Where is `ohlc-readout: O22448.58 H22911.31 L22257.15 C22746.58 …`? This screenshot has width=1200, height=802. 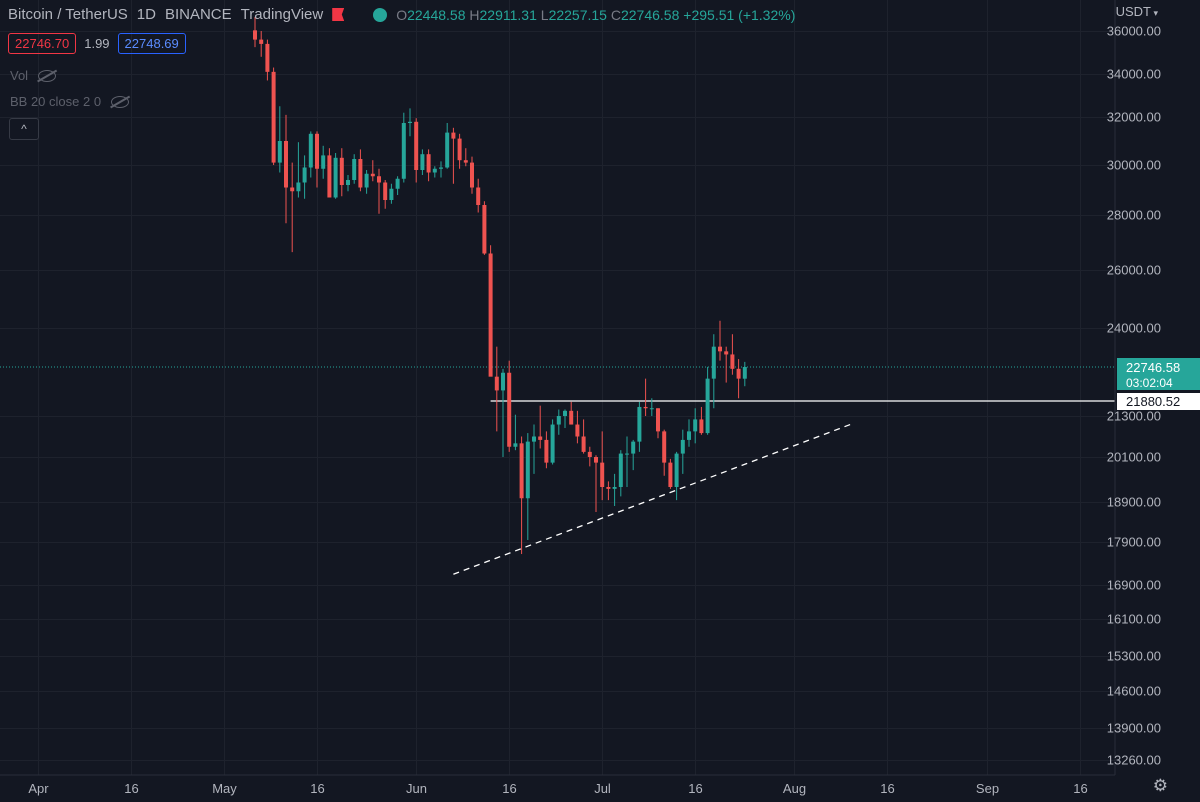 ohlc-readout: O22448.58 H22911.31 L22257.15 C22746.58 … is located at coordinates (596, 14).